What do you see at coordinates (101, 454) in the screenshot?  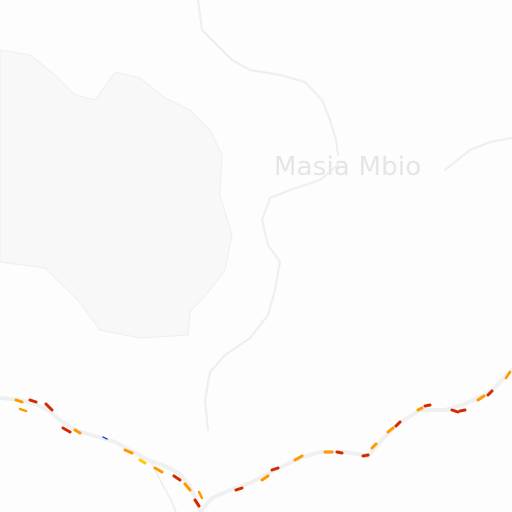 I see `road-main` at bounding box center [101, 454].